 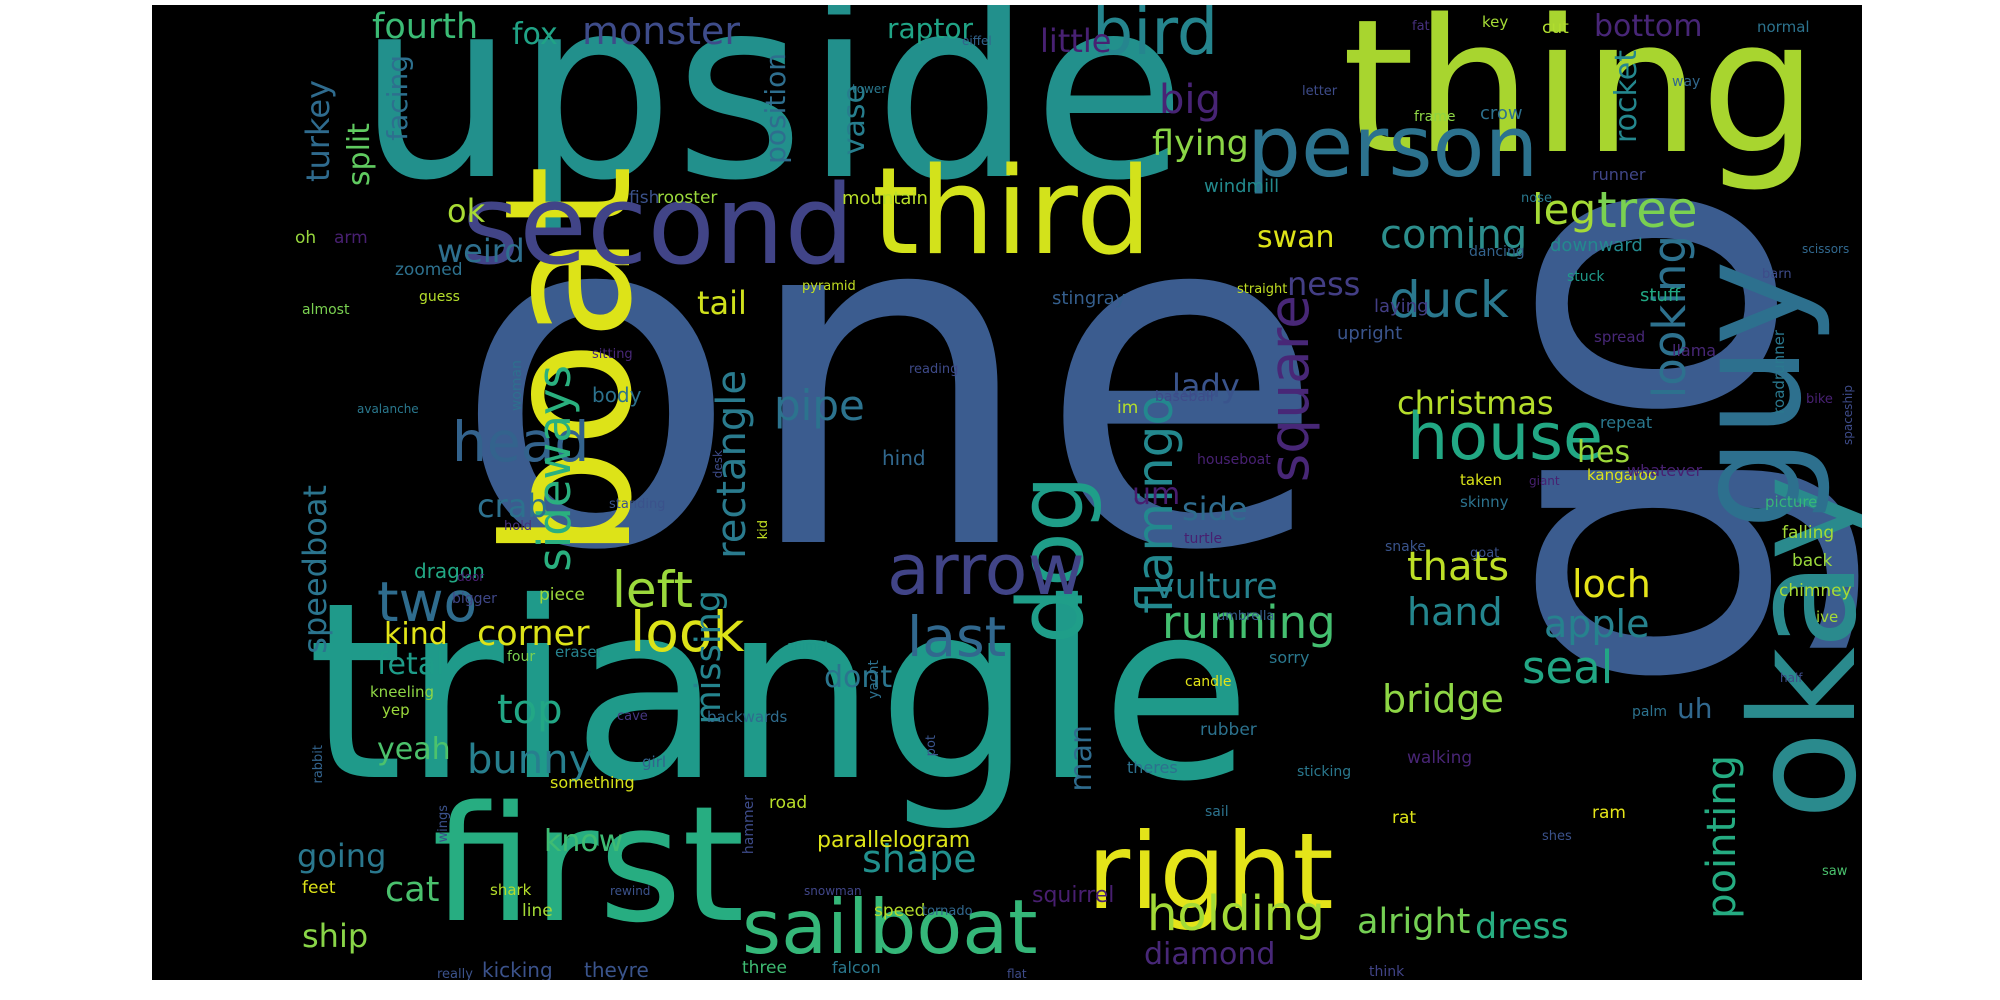 What do you see at coordinates (474, 599) in the screenshot?
I see `word-bigger: bigger` at bounding box center [474, 599].